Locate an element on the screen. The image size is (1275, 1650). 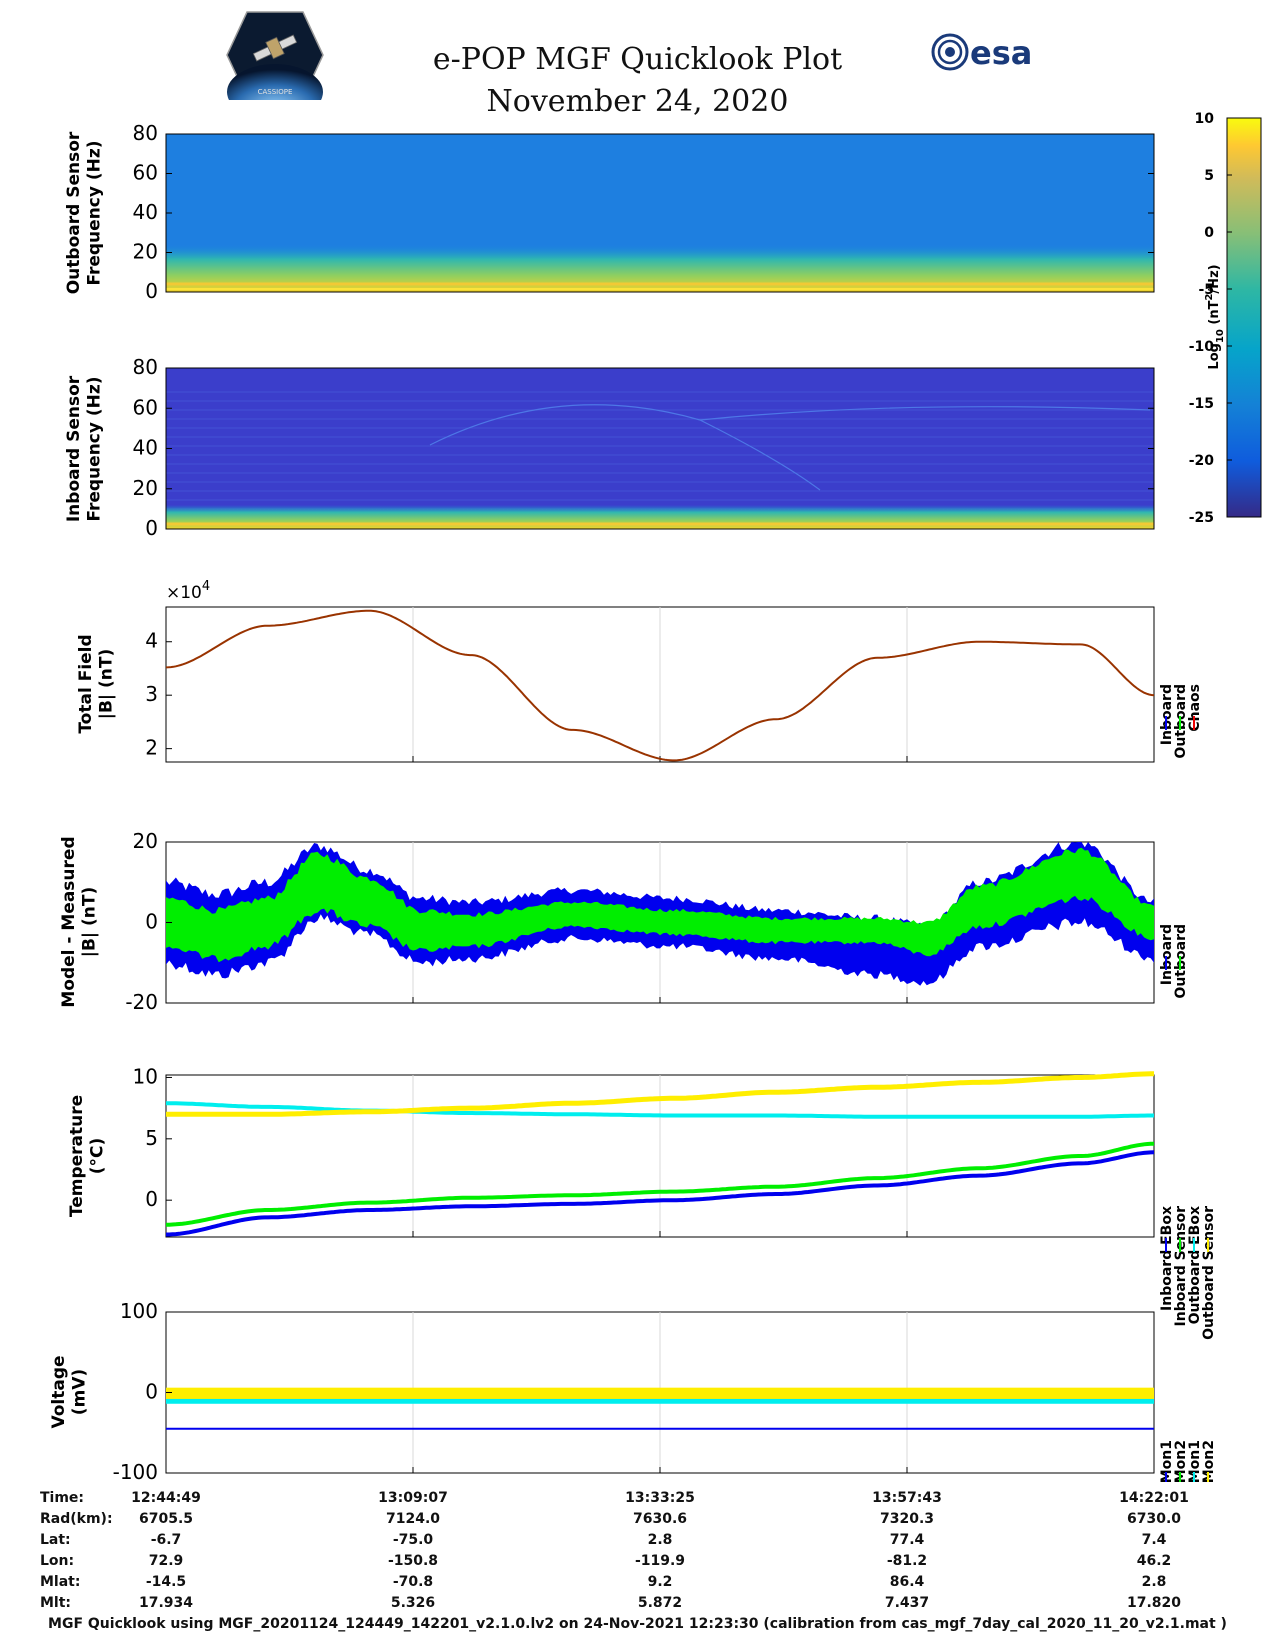
model-measured-tick-label: 0 is located at coordinates (151, 922).